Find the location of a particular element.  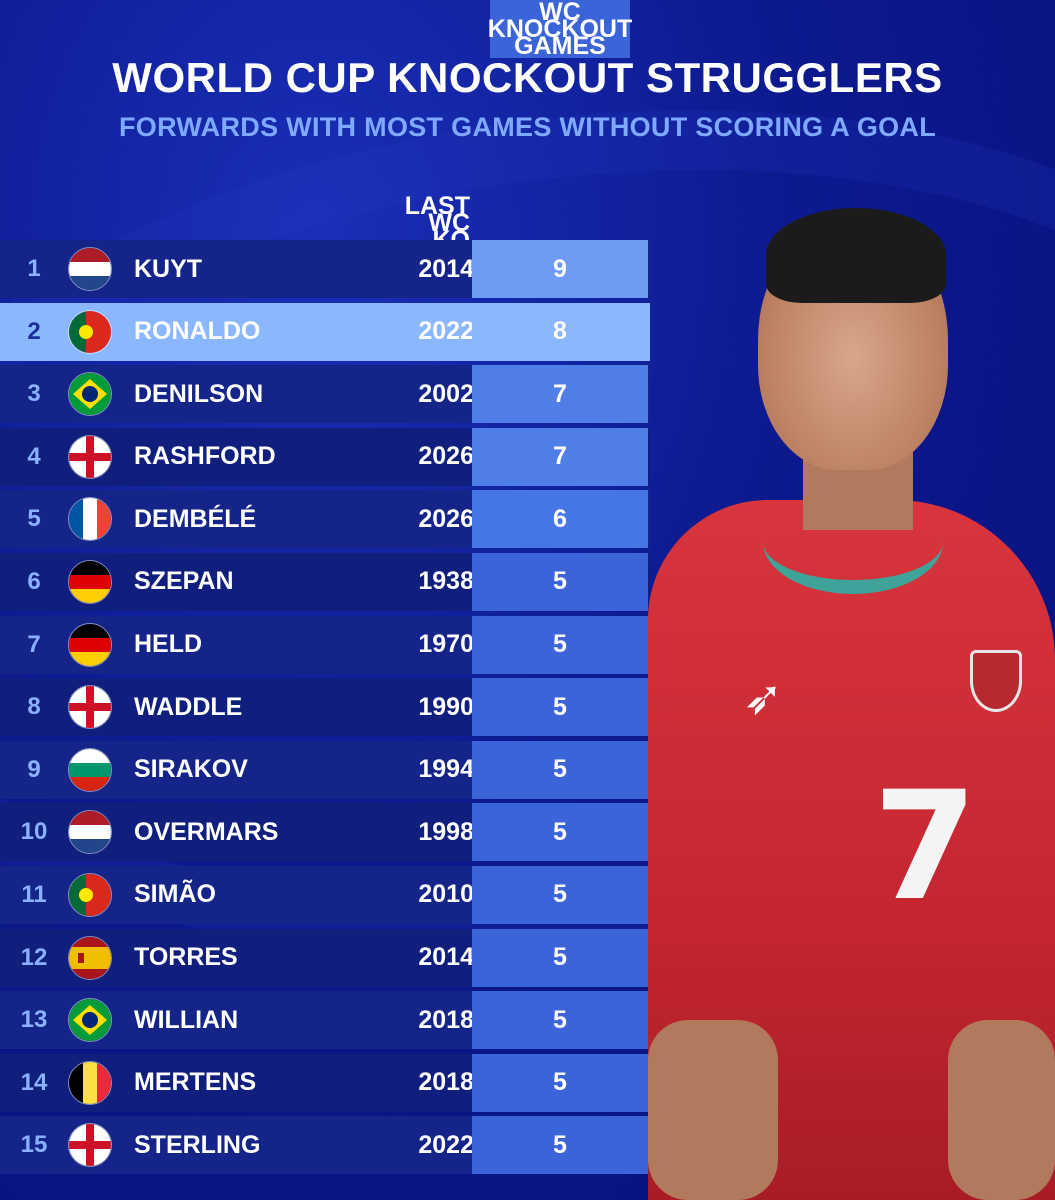

last-ko-game-year: 2002 is located at coordinates (446, 393).